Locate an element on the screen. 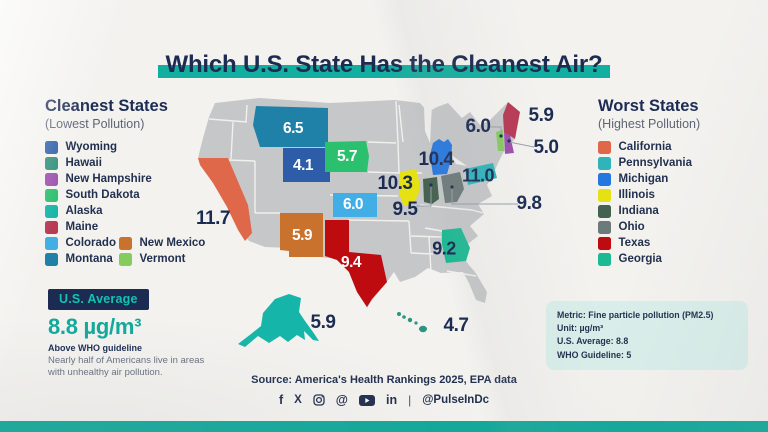 The height and width of the screenshot is (432, 768). legend-item-label: New Mexico is located at coordinates (172, 243).